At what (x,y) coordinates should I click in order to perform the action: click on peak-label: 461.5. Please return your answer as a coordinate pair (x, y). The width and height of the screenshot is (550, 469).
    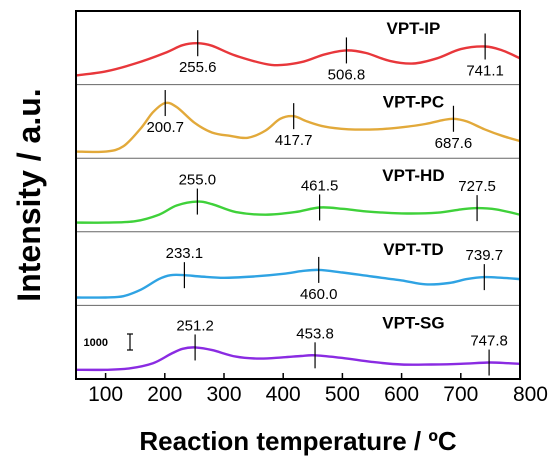
    Looking at the image, I should click on (320, 185).